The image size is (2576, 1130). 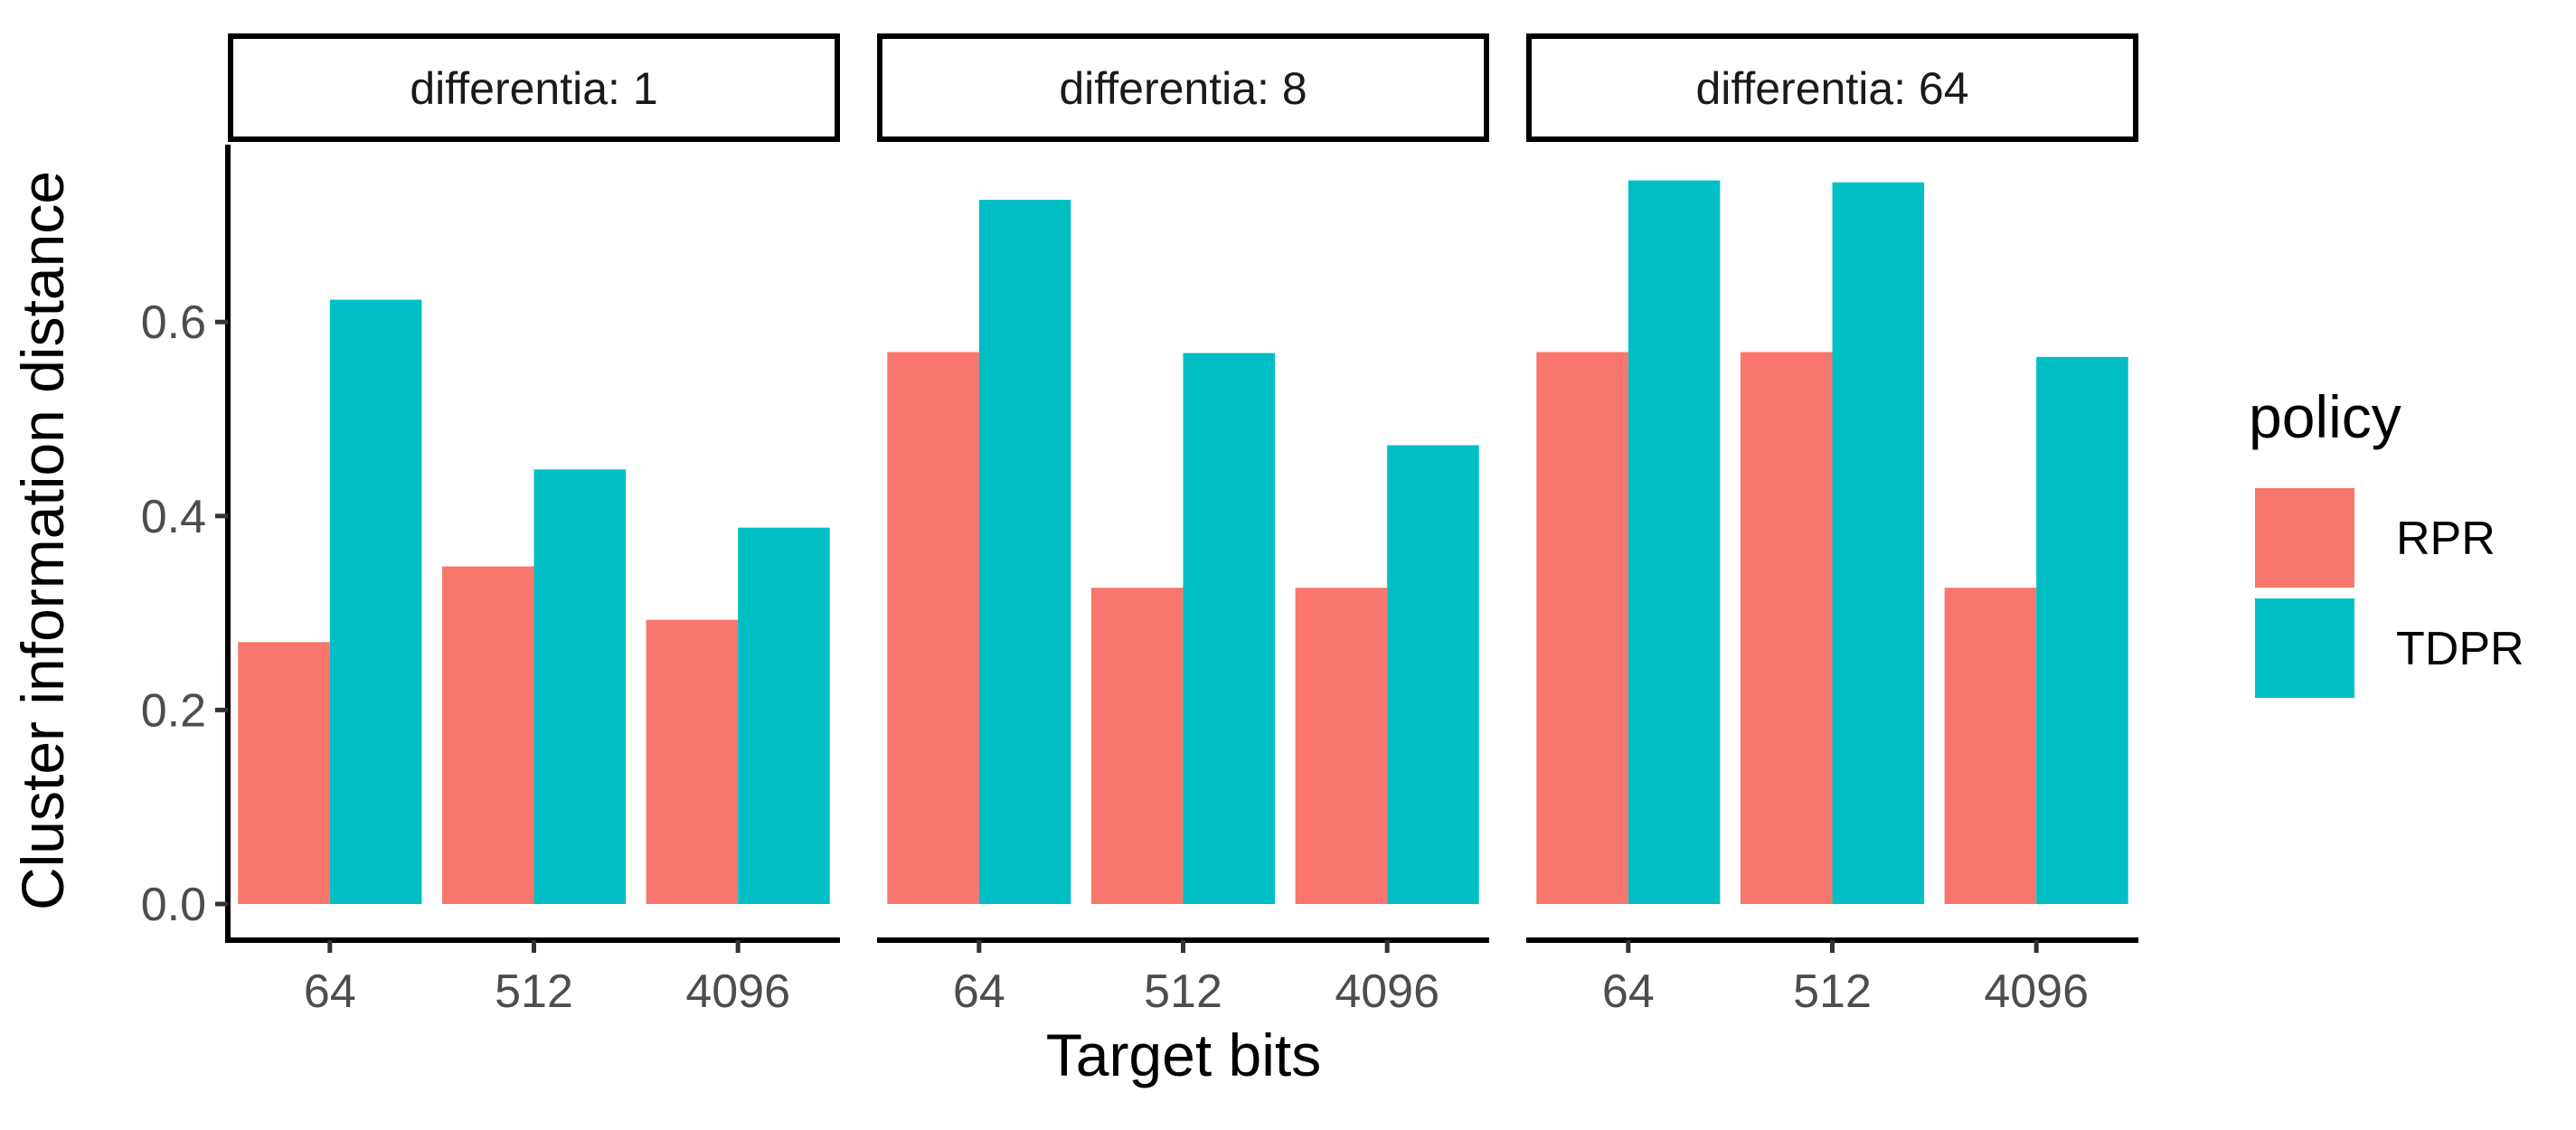 What do you see at coordinates (173, 323) in the screenshot?
I see `y-tick-label: 0.6` at bounding box center [173, 323].